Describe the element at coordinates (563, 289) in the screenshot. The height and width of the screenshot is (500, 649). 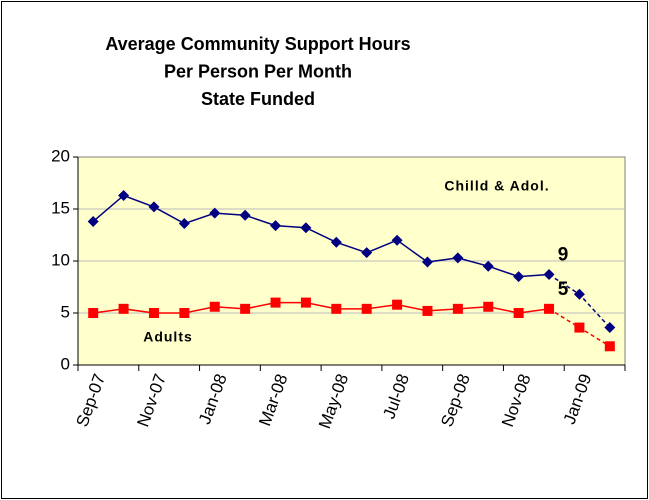
I see `data-label: 5` at that location.